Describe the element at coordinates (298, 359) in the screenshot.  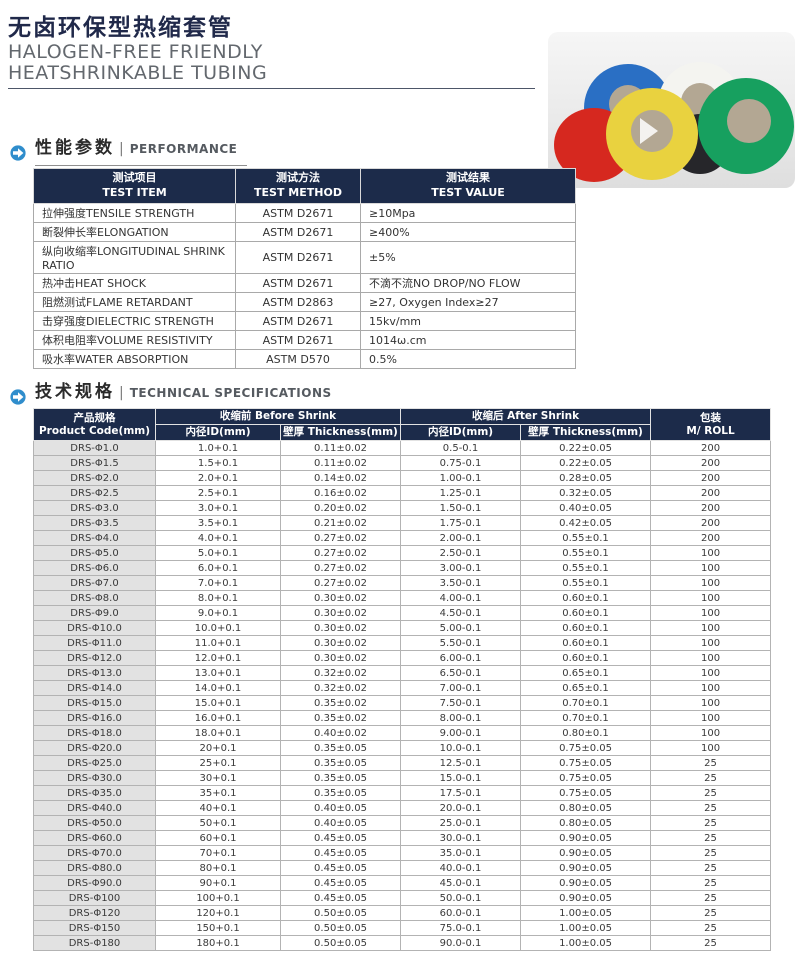
I see `table-cell: ASTM D570` at that location.